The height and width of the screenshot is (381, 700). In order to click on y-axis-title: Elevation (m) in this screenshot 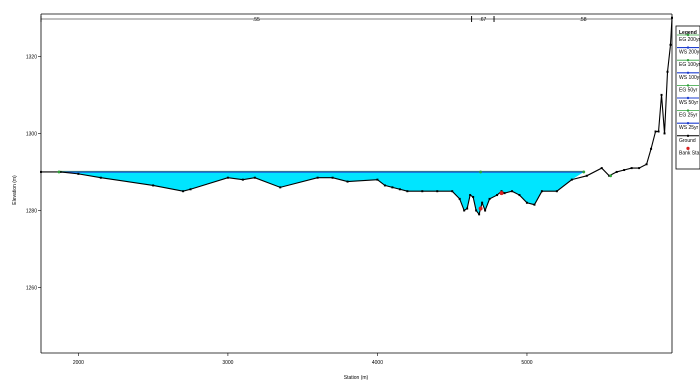, I will do `click(15, 190)`.